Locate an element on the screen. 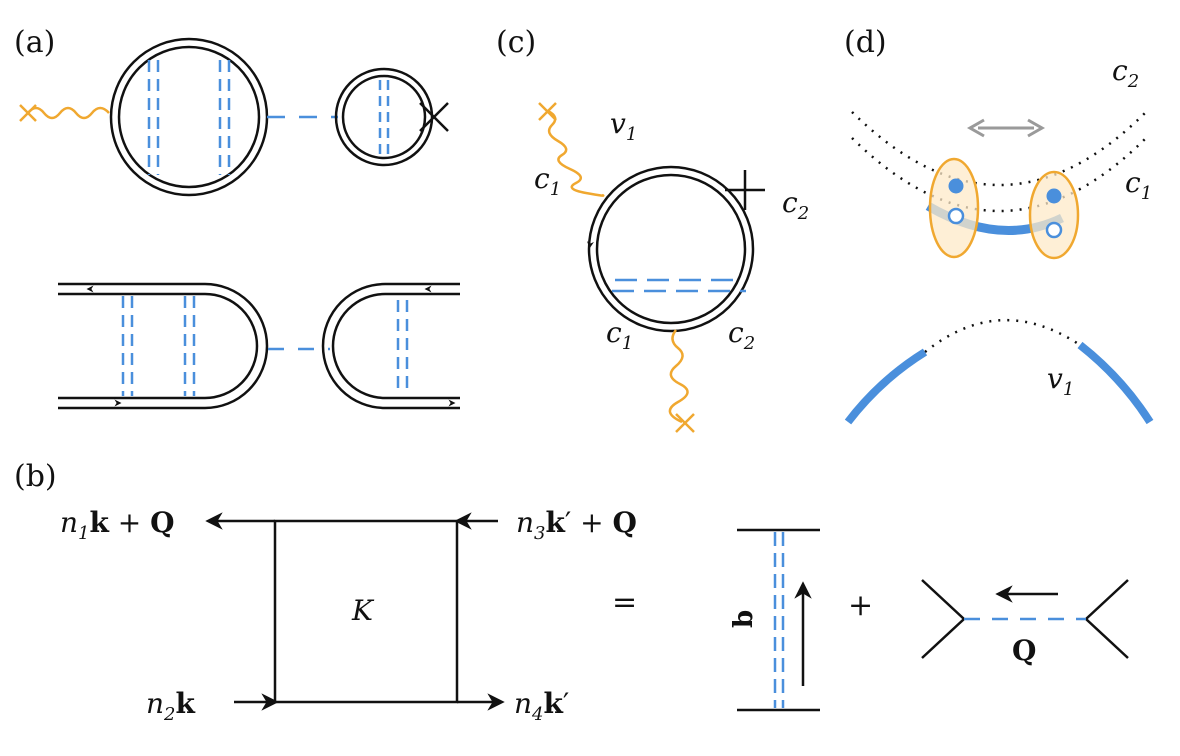 The width and height of the screenshot is (1180, 756). plus-sign: + is located at coordinates (860, 605).